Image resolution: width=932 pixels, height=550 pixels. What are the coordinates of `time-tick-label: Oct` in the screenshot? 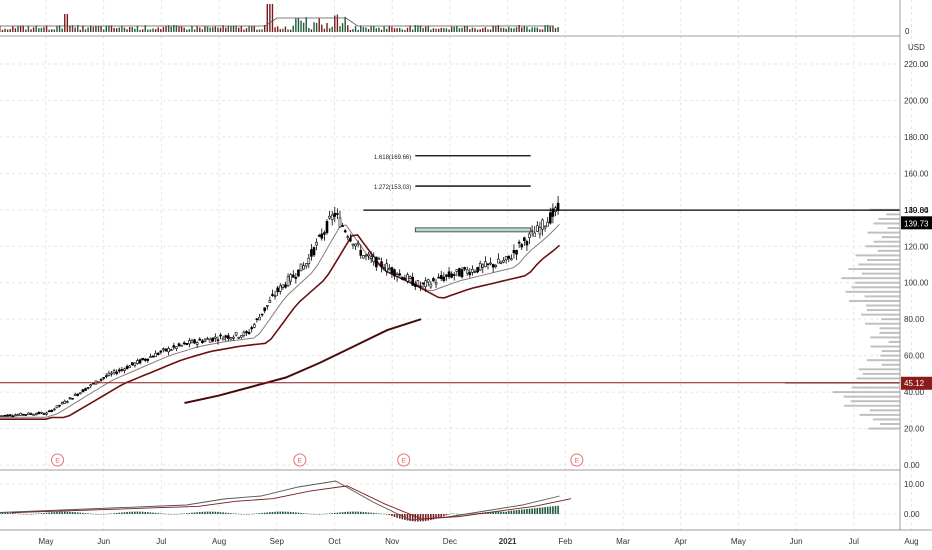 It's located at (334, 541).